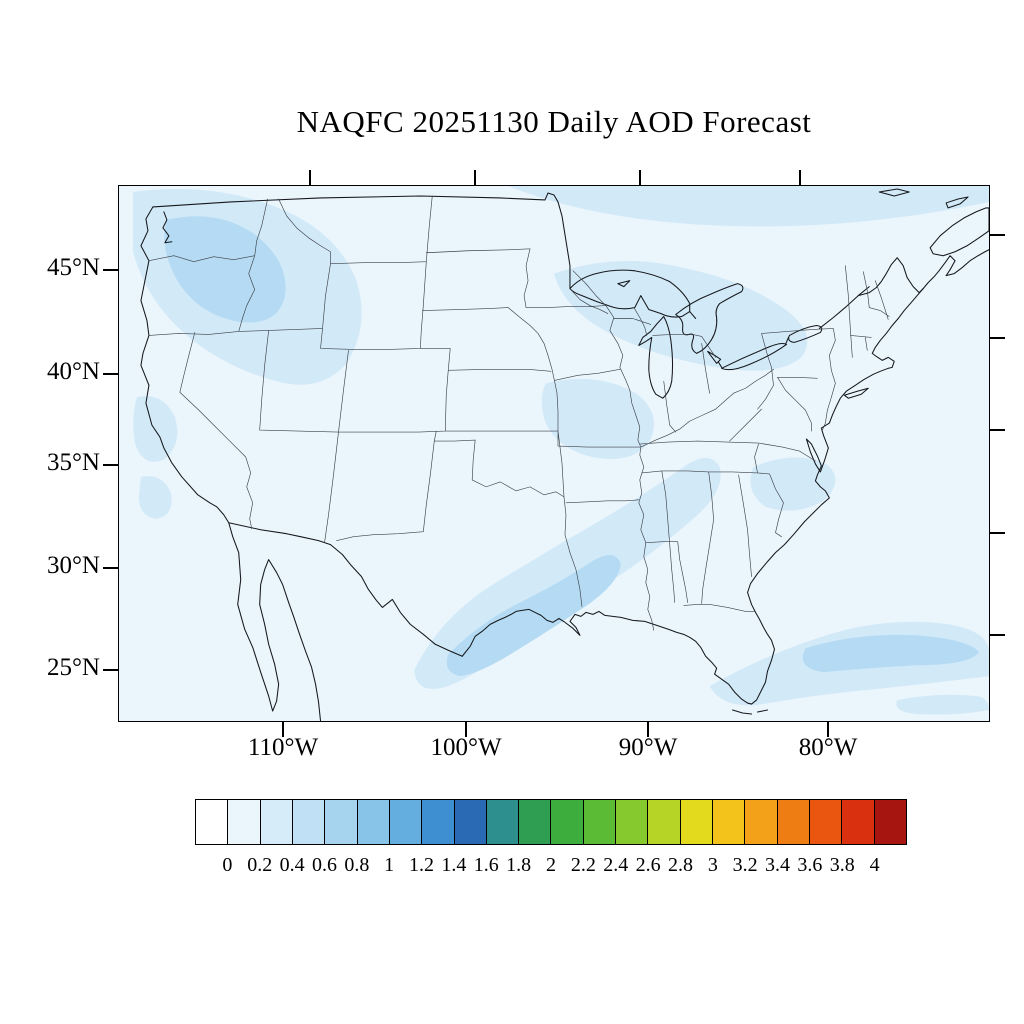  What do you see at coordinates (260, 865) in the screenshot?
I see `colorbar-tick-label: 0.2` at bounding box center [260, 865].